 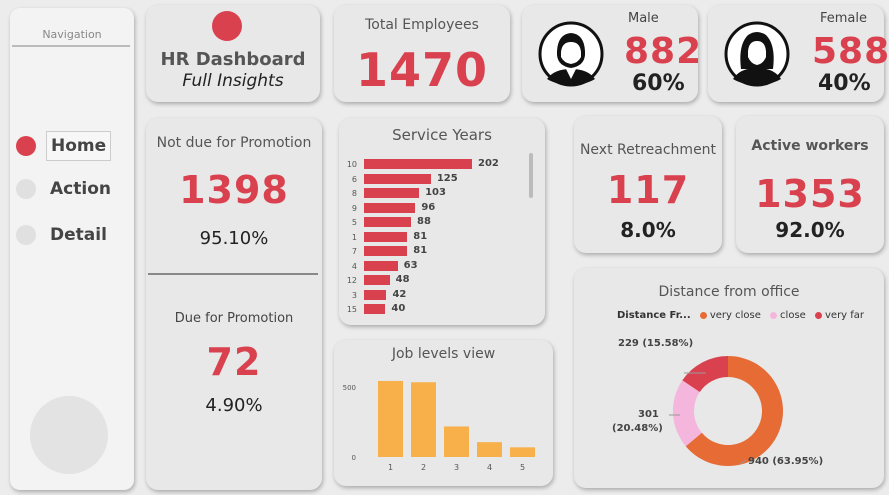 I want to click on job-levels-y-tick: 0, so click(x=354, y=458).